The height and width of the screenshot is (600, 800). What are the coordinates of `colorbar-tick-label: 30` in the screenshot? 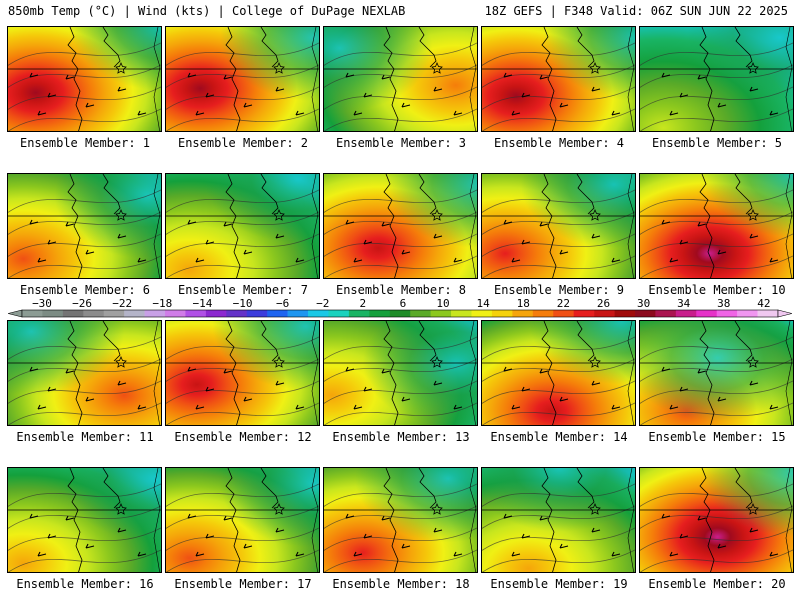 It's located at (643, 303).